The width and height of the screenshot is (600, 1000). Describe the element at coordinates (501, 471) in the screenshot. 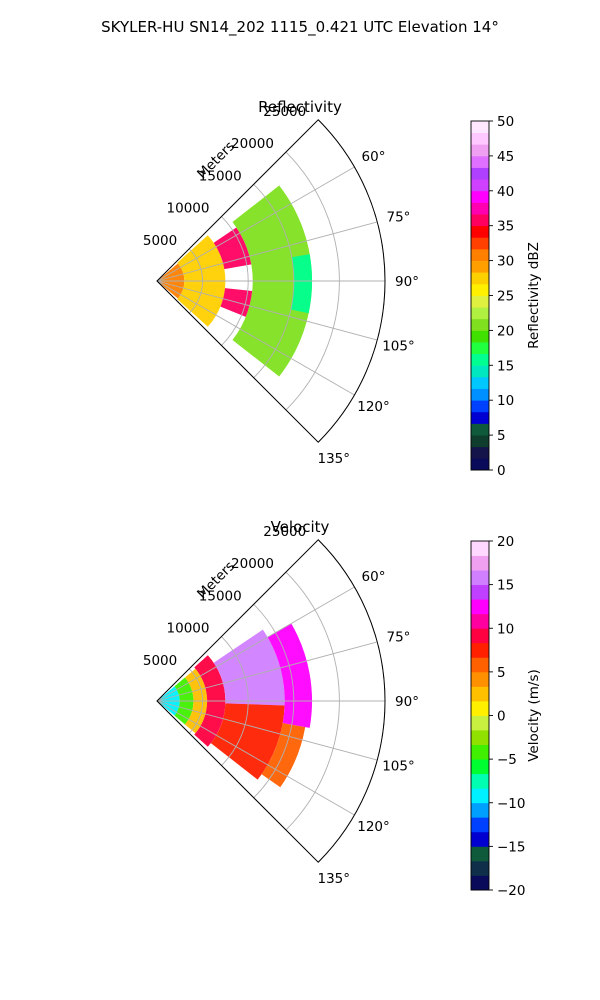

I see `colorbar-tick-label-0: 0` at that location.